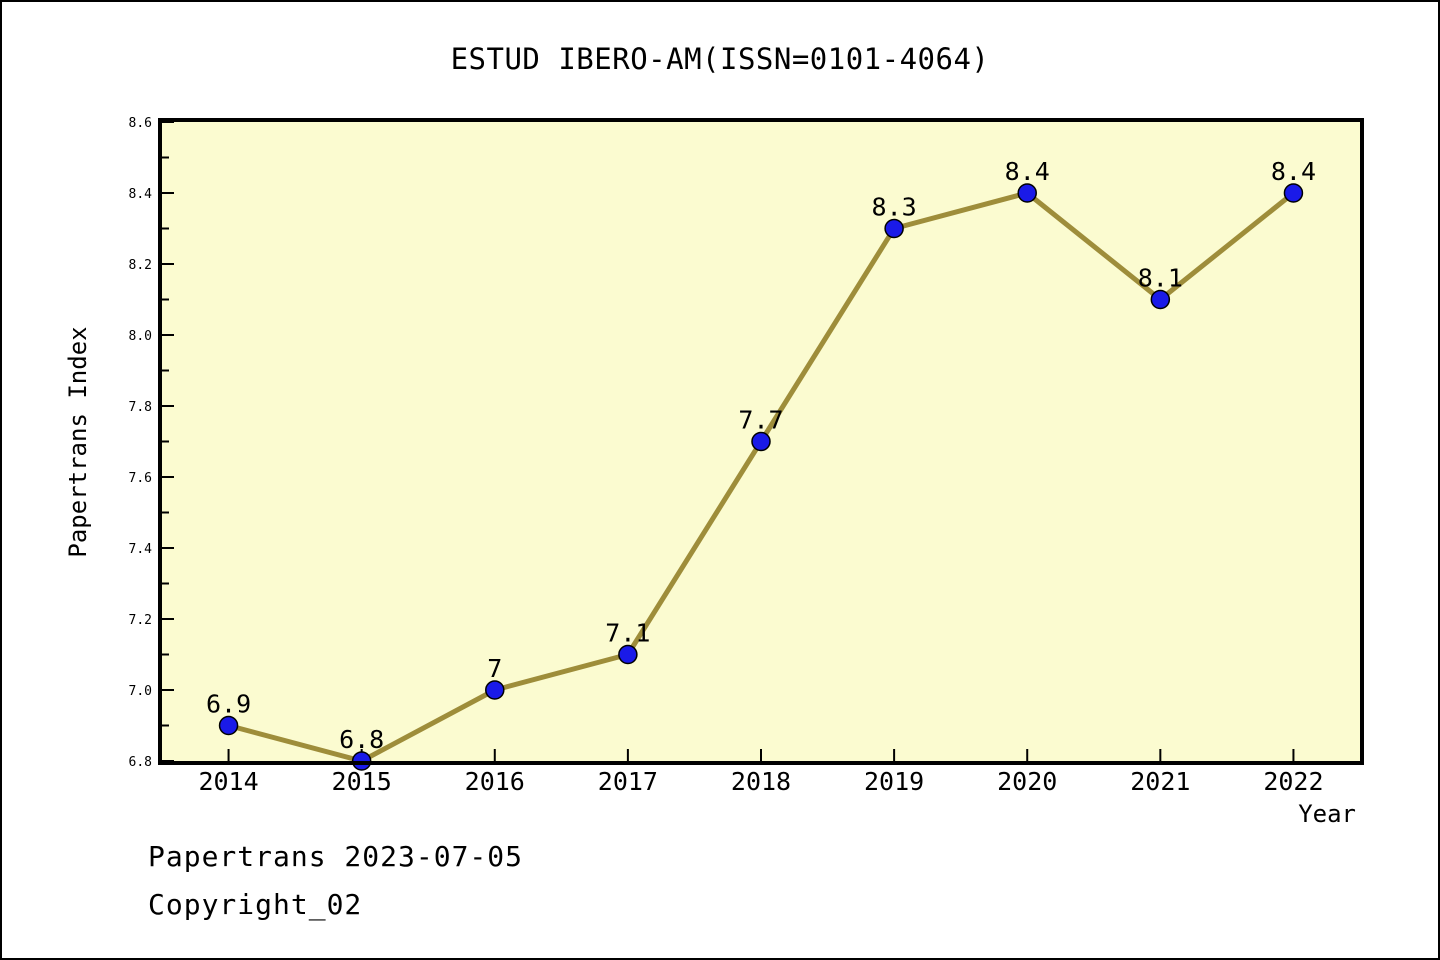 The image size is (1440, 960). I want to click on x-tick-label: 2015, so click(362, 781).